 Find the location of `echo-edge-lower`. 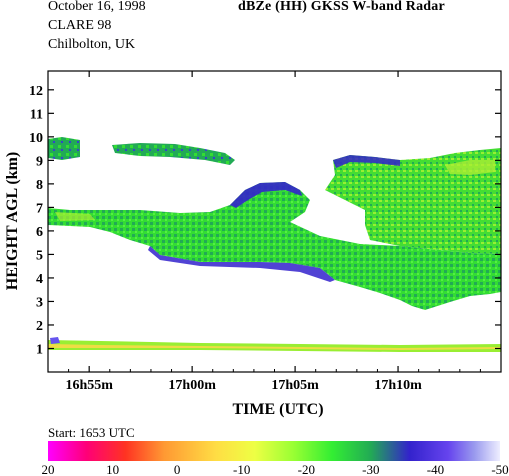

echo-edge-lower is located at coordinates (241, 264).